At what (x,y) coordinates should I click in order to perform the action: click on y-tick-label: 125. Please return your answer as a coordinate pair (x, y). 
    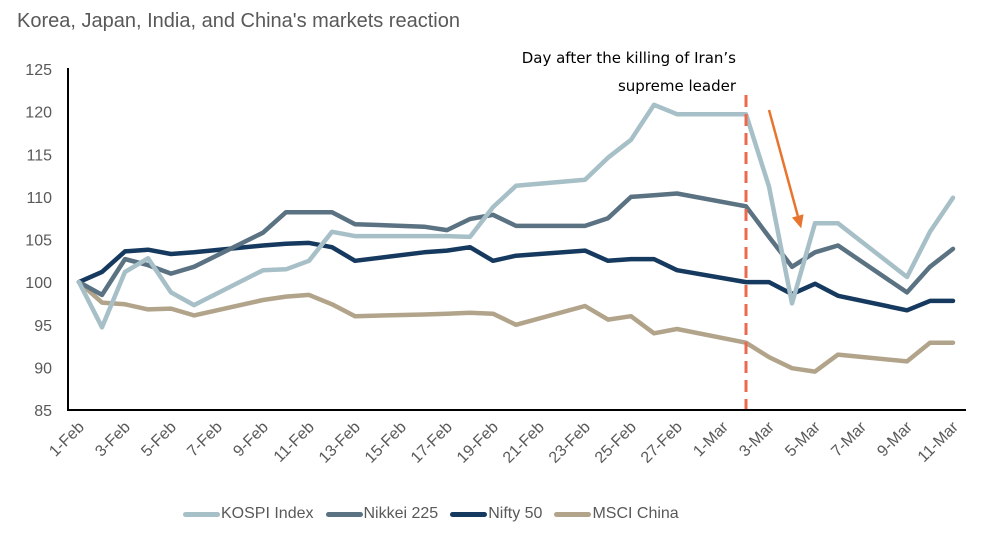
    Looking at the image, I should click on (38, 70).